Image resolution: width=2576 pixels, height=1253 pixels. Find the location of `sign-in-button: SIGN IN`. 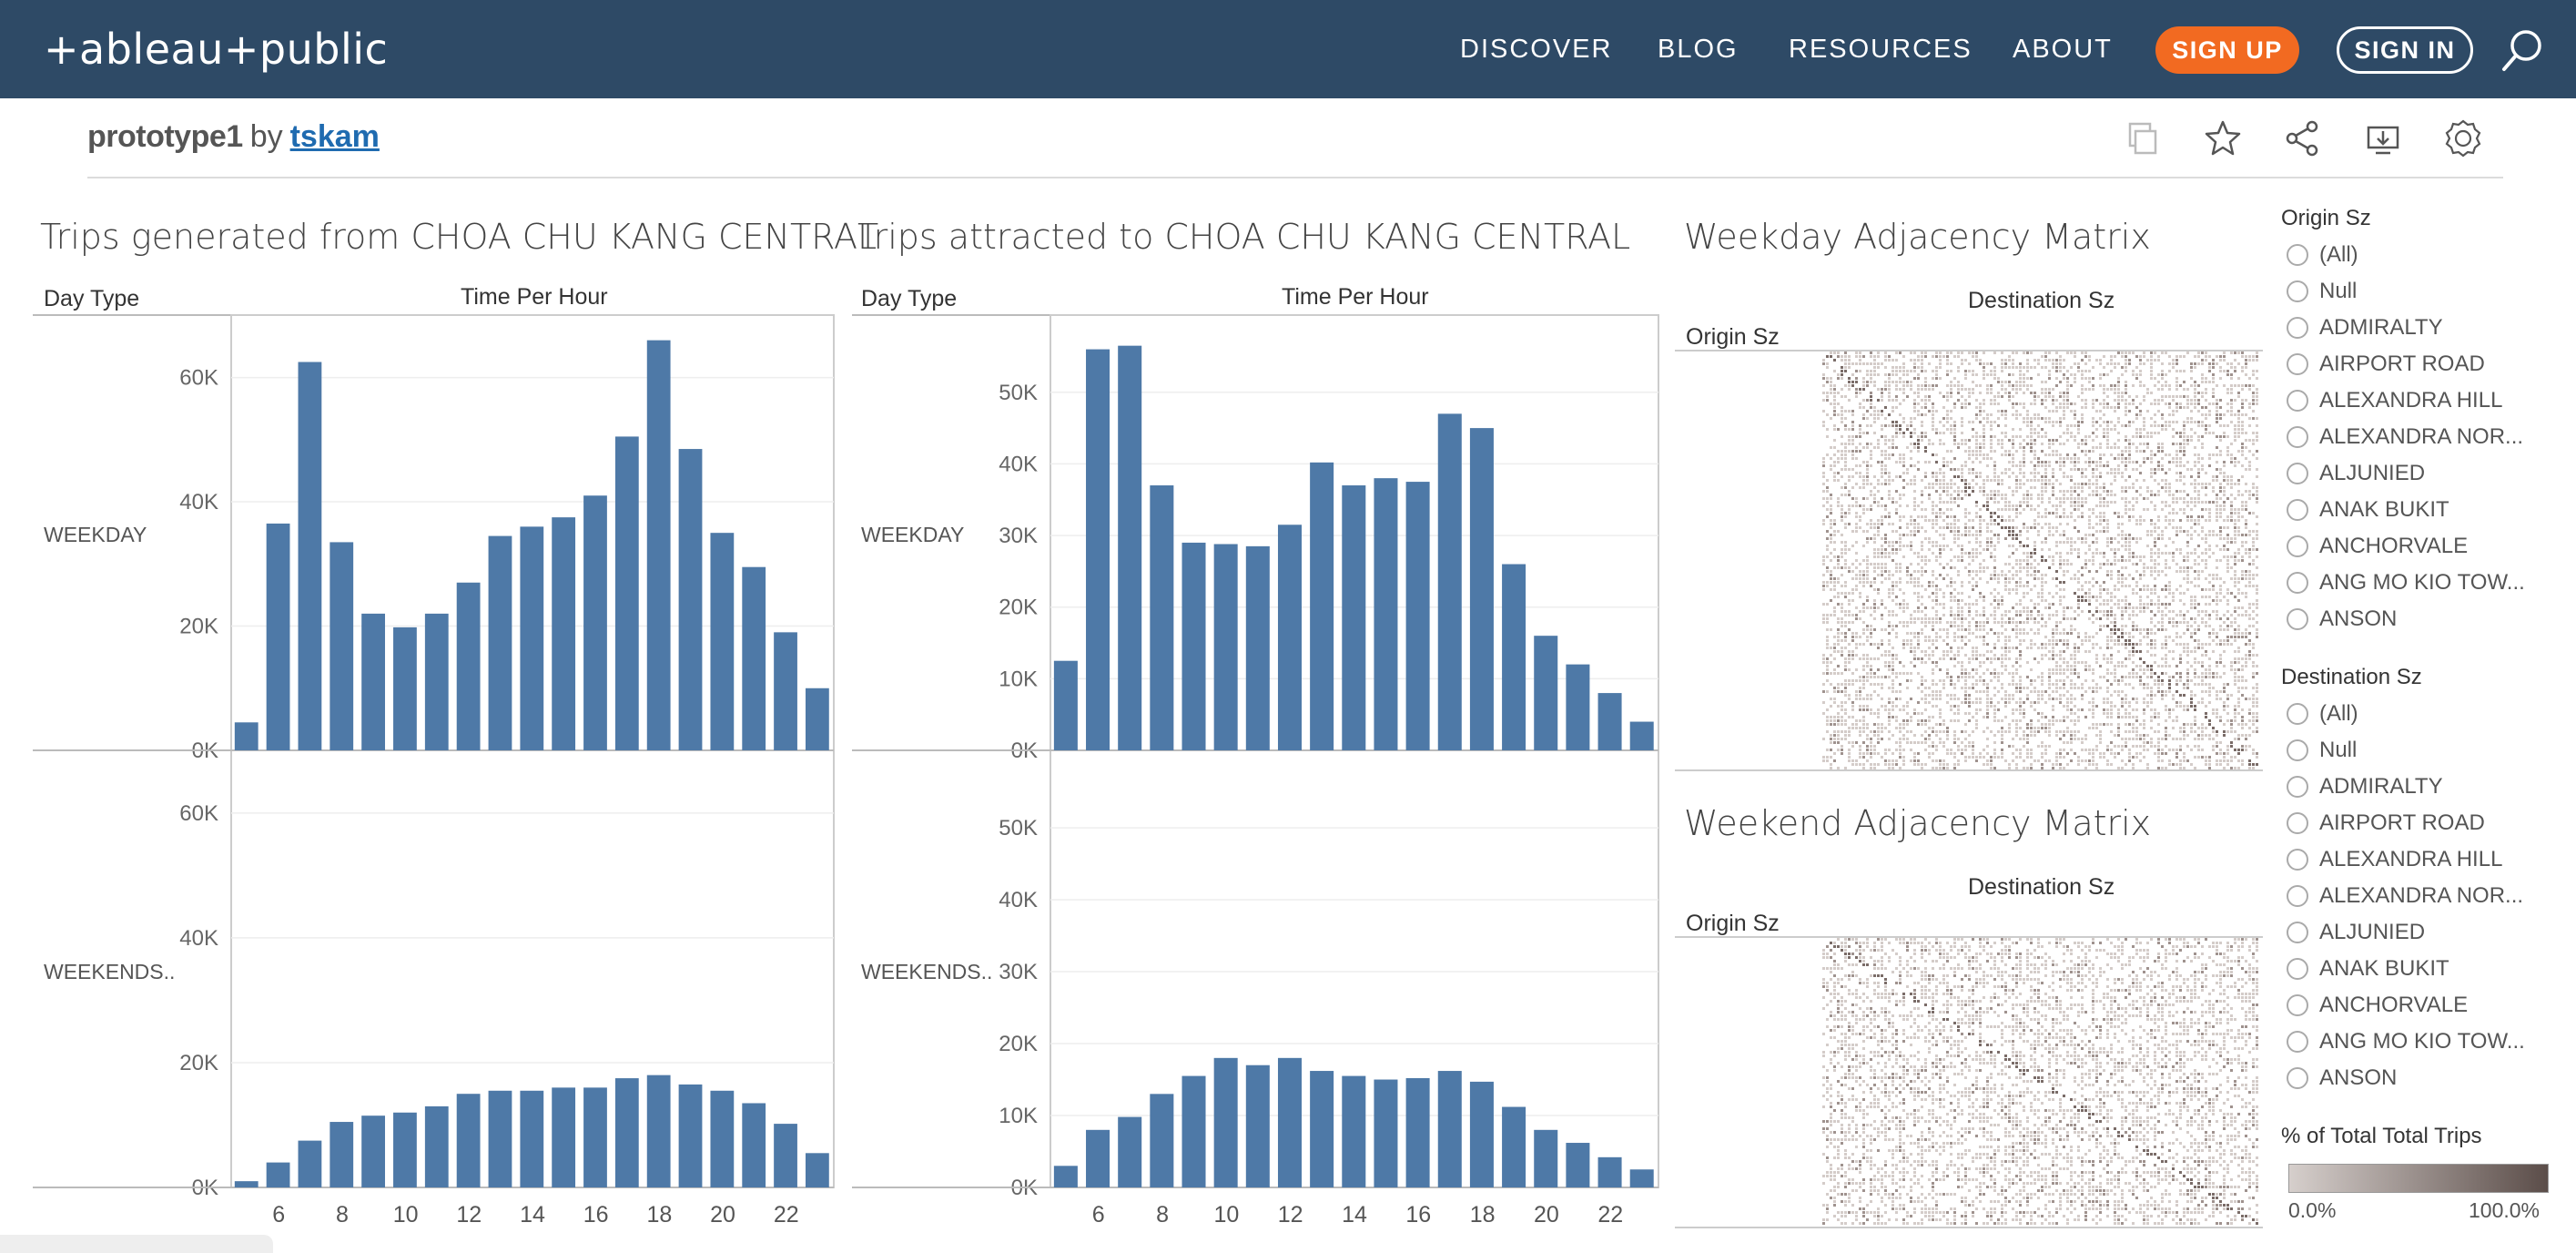

sign-in-button: SIGN IN is located at coordinates (2405, 50).